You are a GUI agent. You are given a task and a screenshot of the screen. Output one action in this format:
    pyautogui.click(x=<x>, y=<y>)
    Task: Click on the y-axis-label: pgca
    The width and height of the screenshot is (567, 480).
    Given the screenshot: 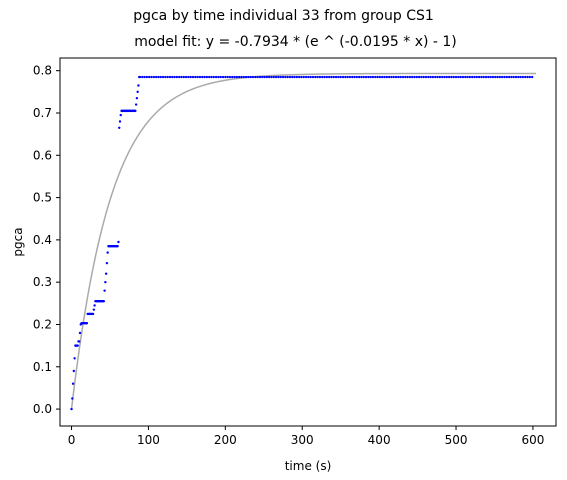 What is the action you would take?
    pyautogui.click(x=18, y=241)
    